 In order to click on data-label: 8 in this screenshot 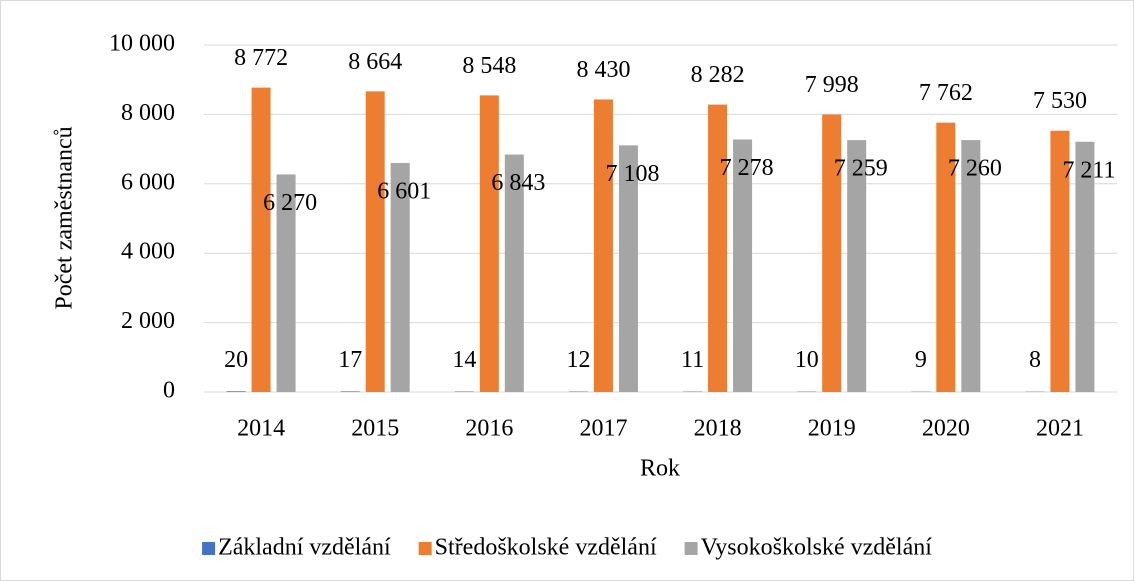, I will do `click(1035, 360)`.